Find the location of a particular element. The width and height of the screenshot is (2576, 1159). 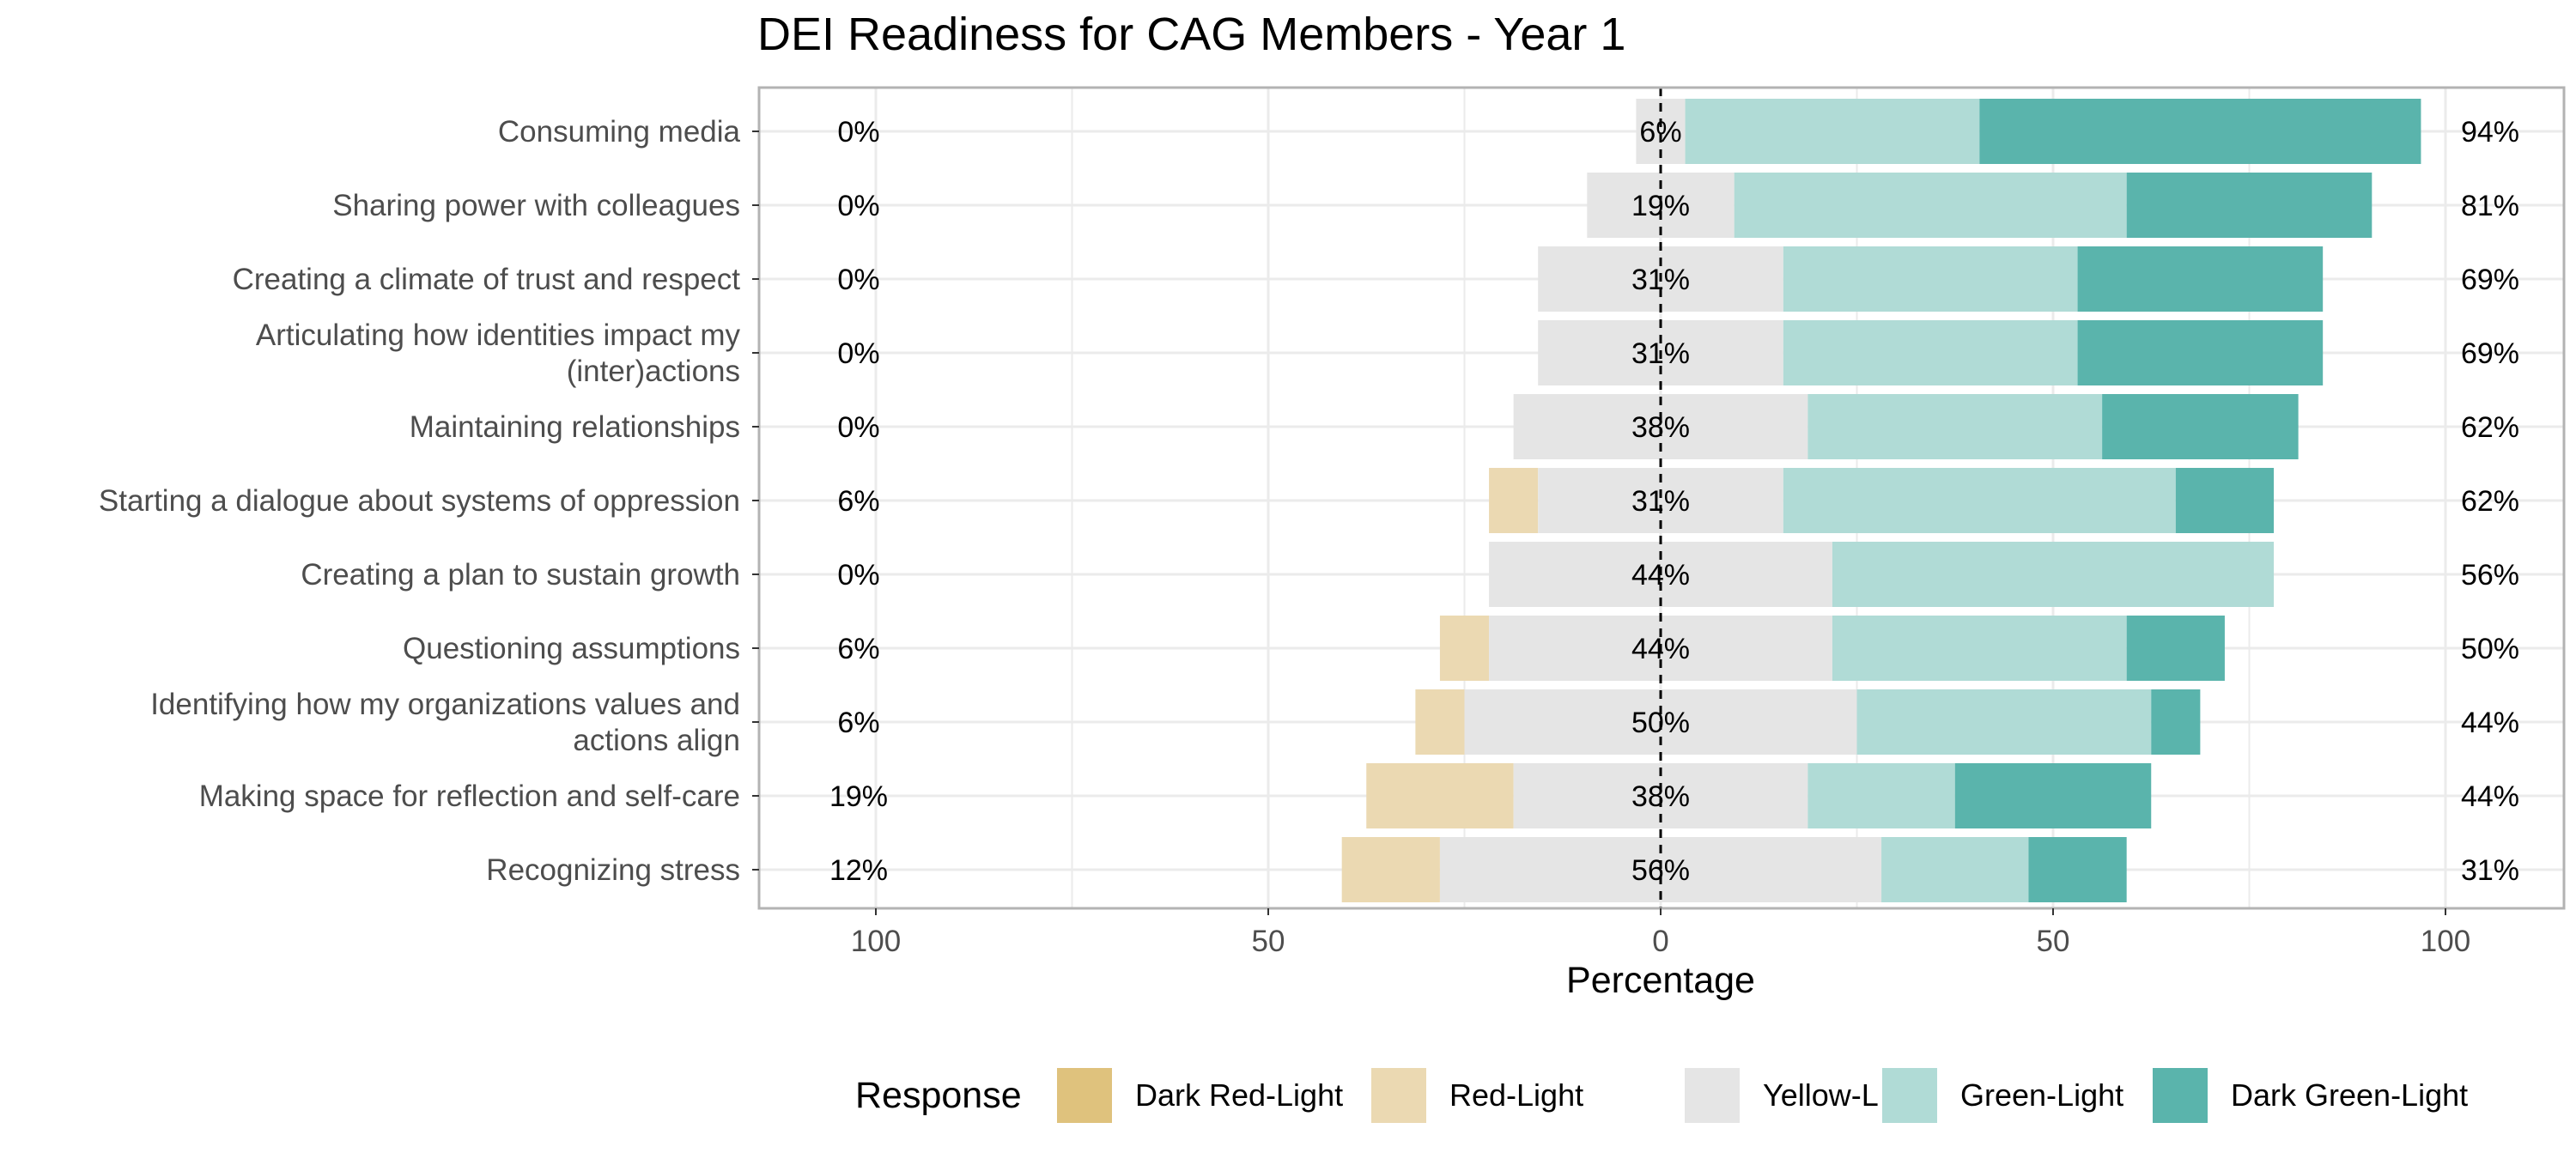

label-negative-pct: 19% is located at coordinates (858, 797).